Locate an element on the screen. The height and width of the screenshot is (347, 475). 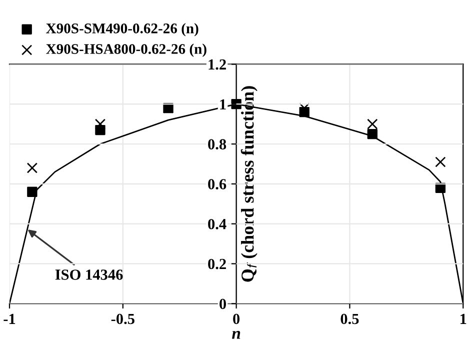
y-tick-label: 1.2 is located at coordinates (217, 64).